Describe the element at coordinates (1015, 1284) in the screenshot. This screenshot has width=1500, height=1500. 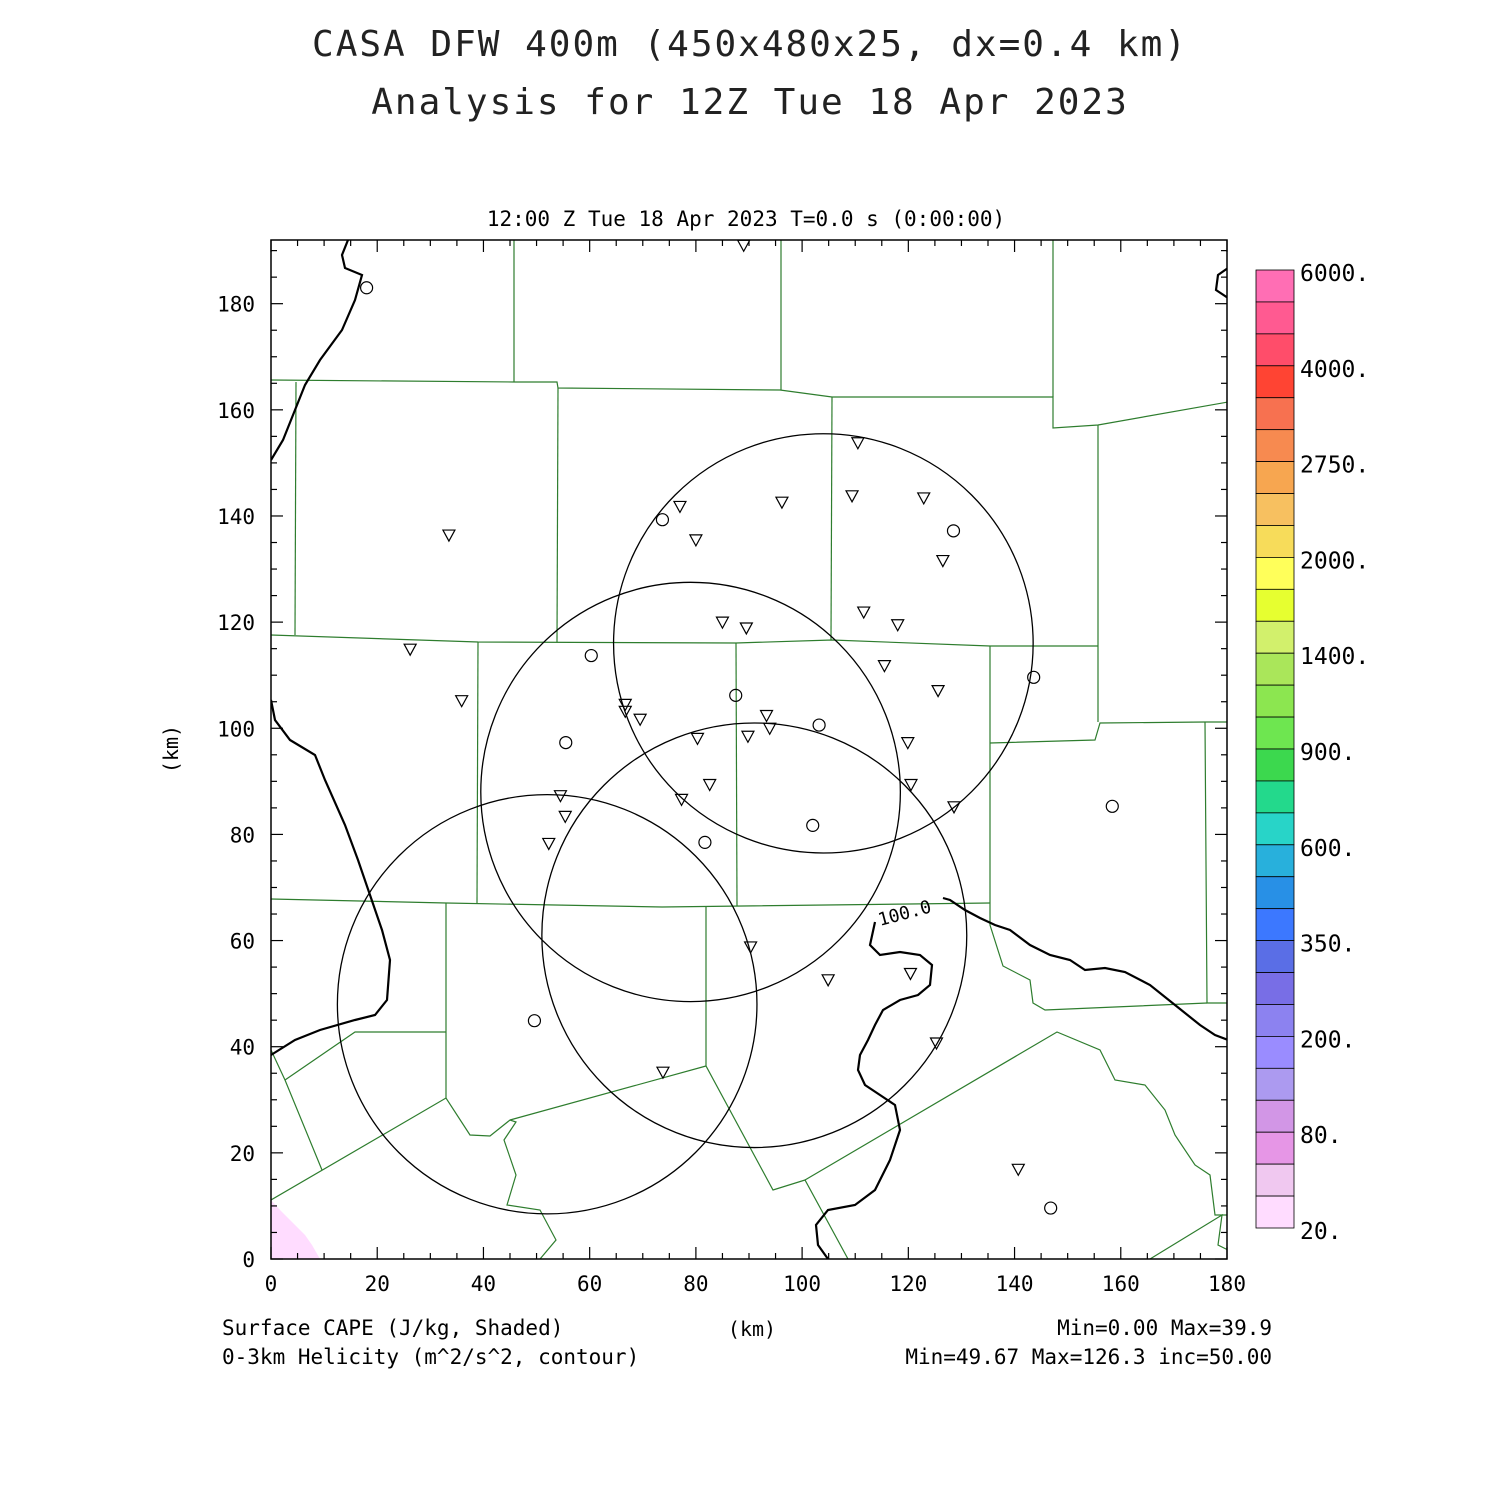
I see `x-tick-label: 140` at that location.